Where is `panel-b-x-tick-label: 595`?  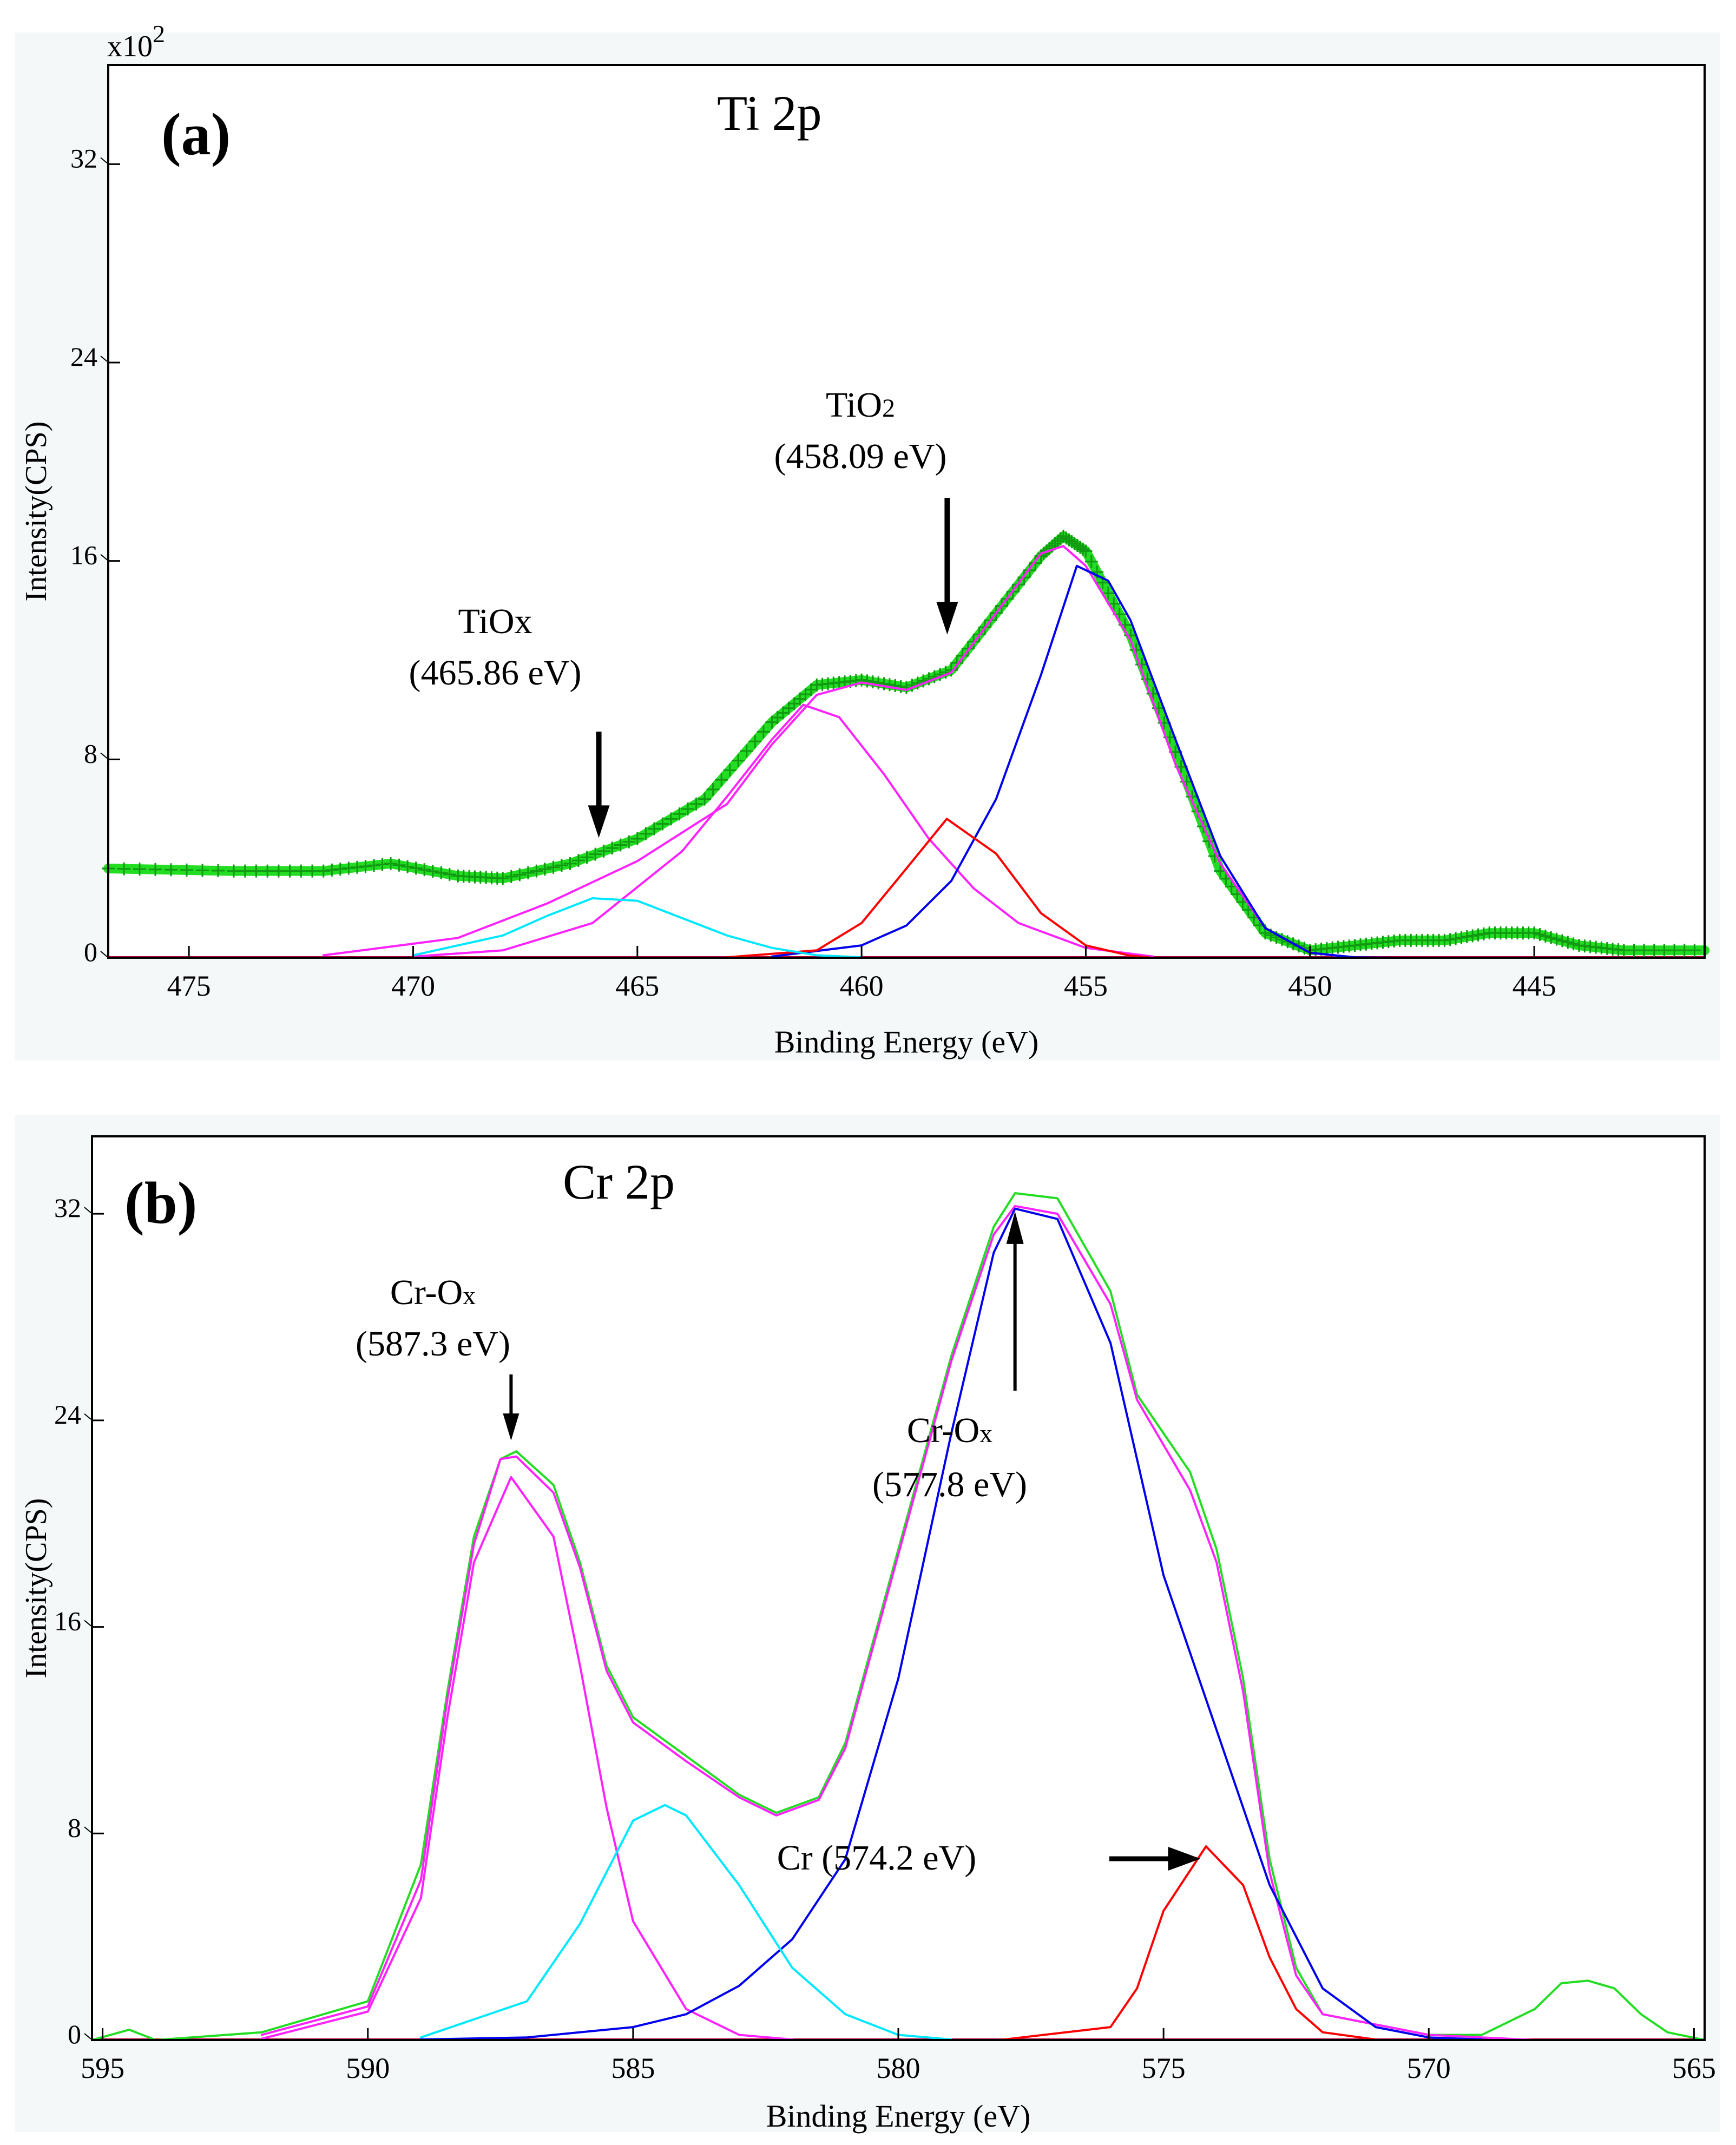 panel-b-x-tick-label: 595 is located at coordinates (103, 2068).